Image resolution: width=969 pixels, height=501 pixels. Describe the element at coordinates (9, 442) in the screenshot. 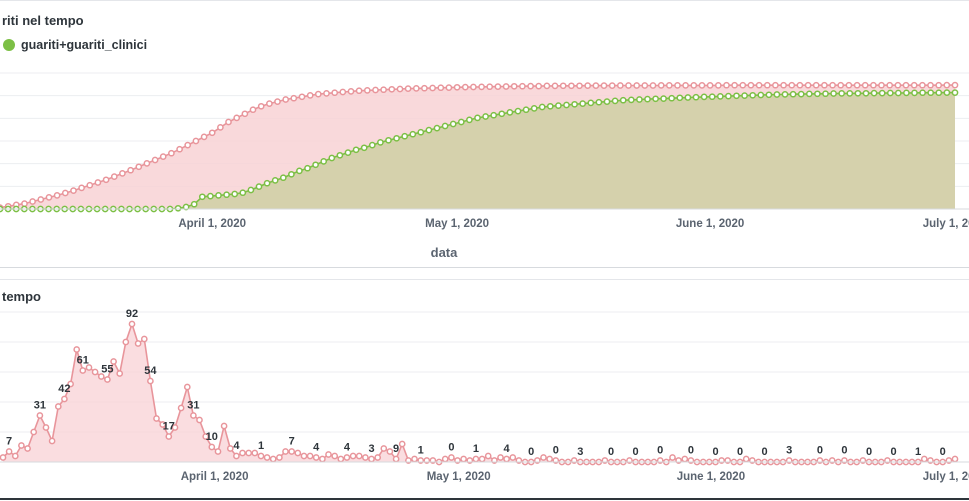

I see `data-label: 7` at that location.